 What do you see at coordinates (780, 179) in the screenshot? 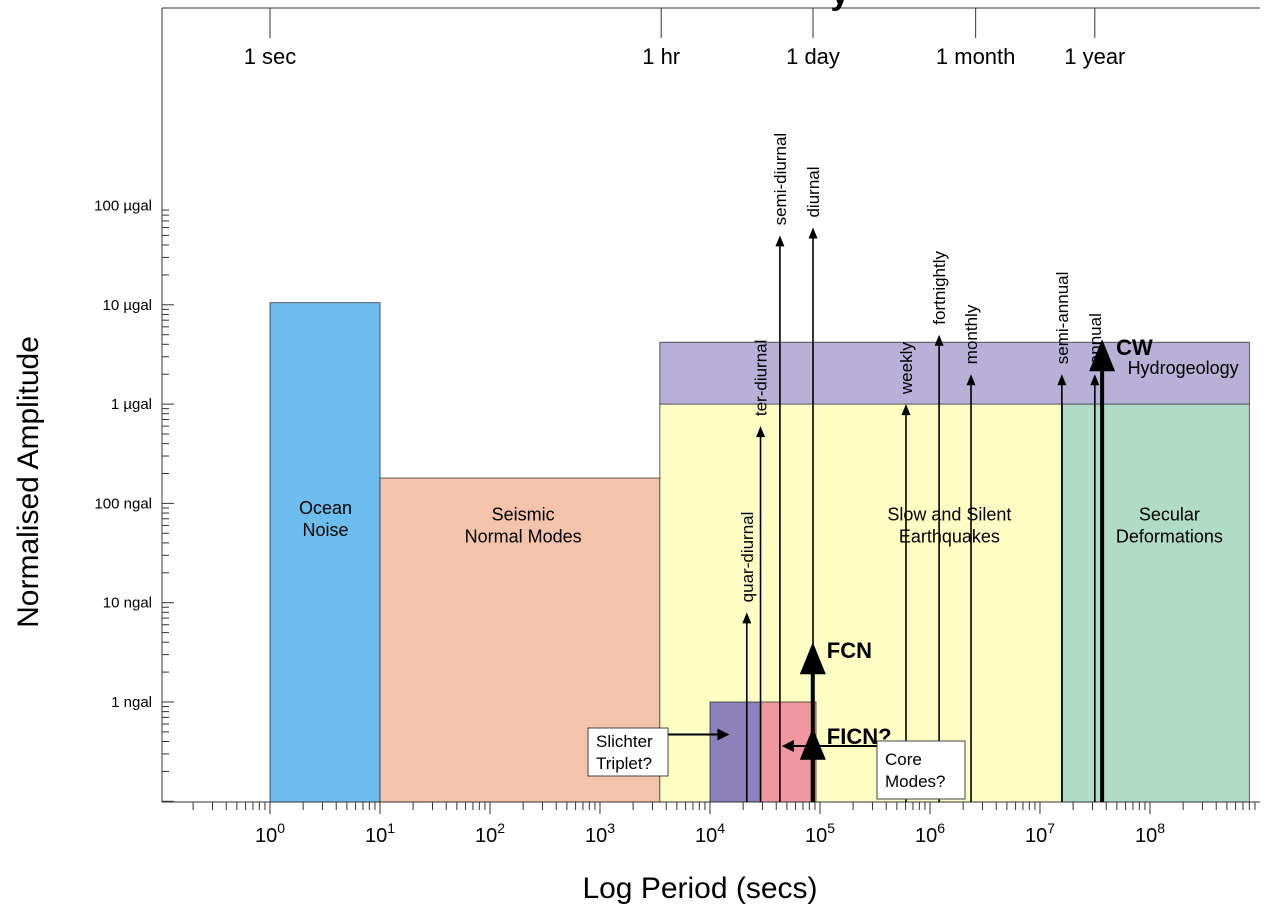
I see `arrow-label-2: semi-diurnal` at bounding box center [780, 179].